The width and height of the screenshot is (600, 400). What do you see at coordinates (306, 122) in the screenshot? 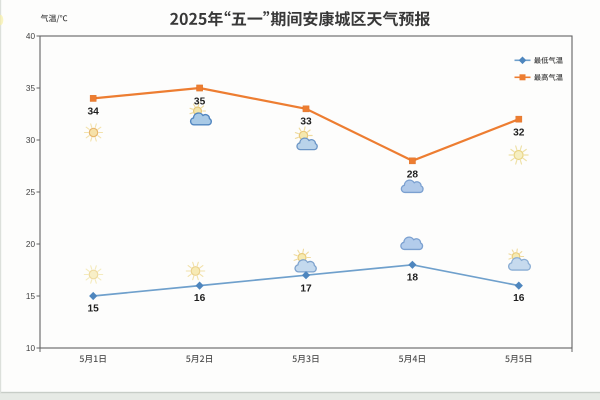
I see `svg-text: 33` at bounding box center [306, 122].